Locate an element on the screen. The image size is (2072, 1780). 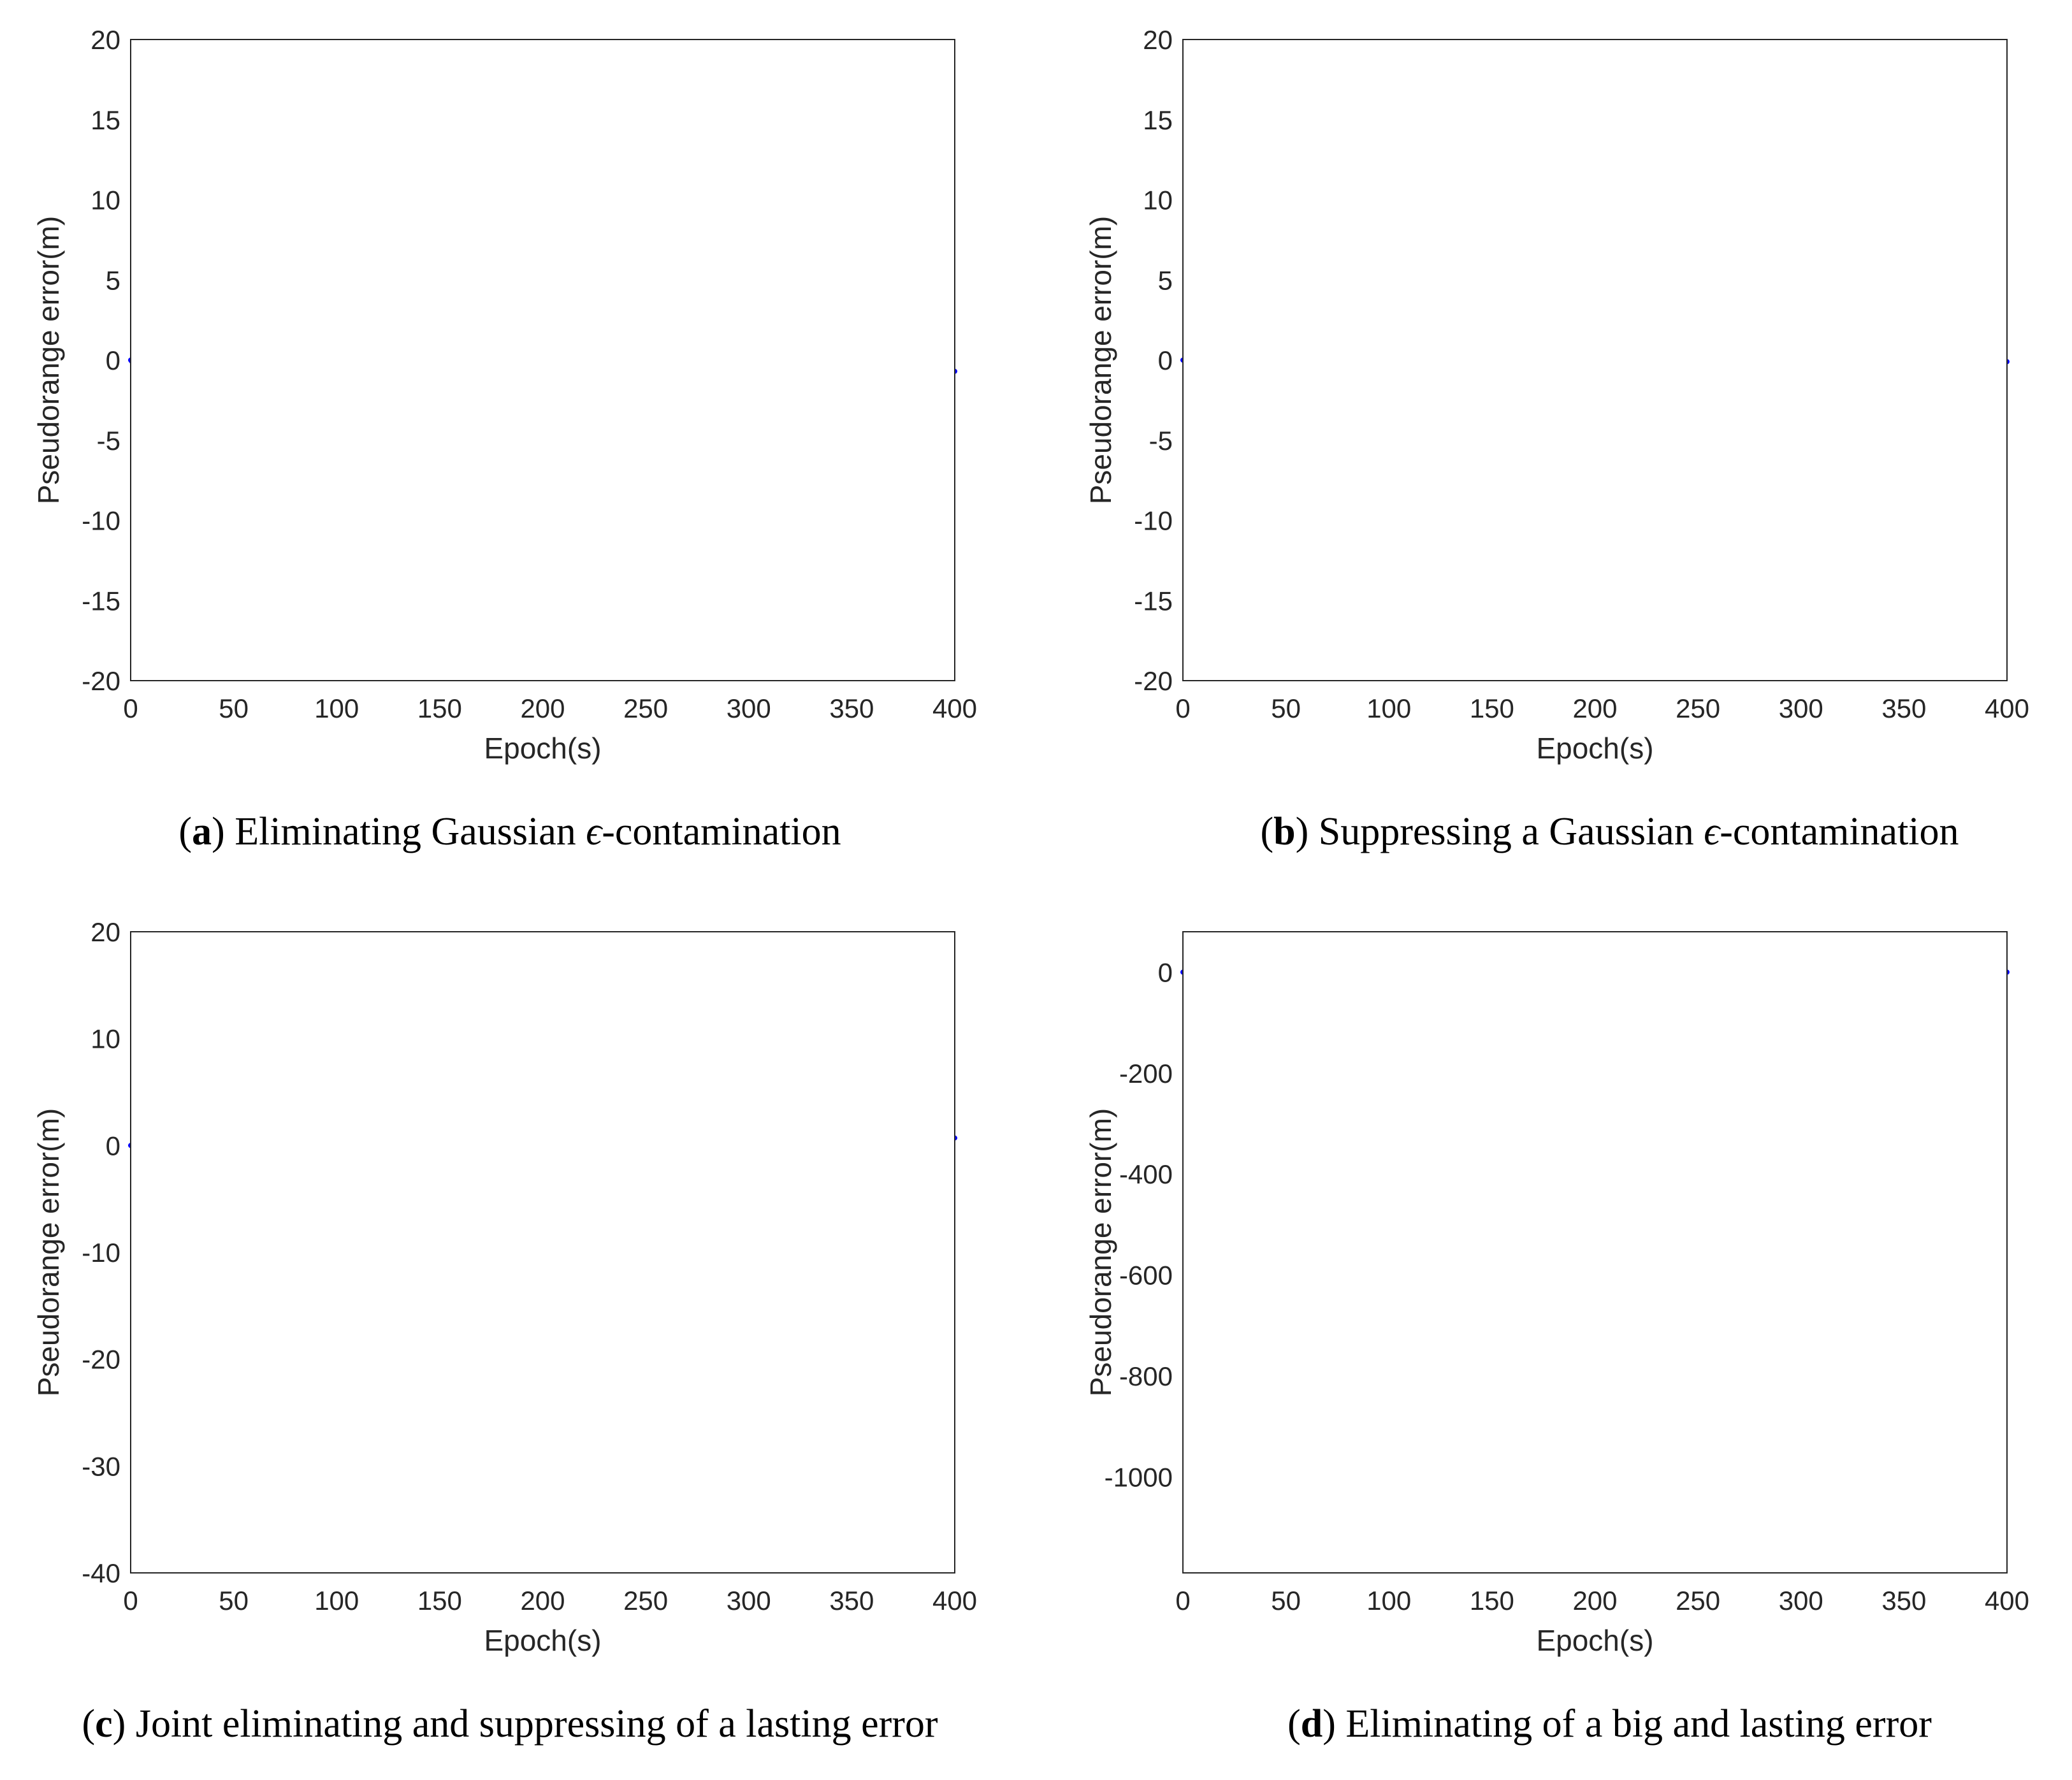
caption-a-epsilon: ϵ is located at coordinates (594, 831).